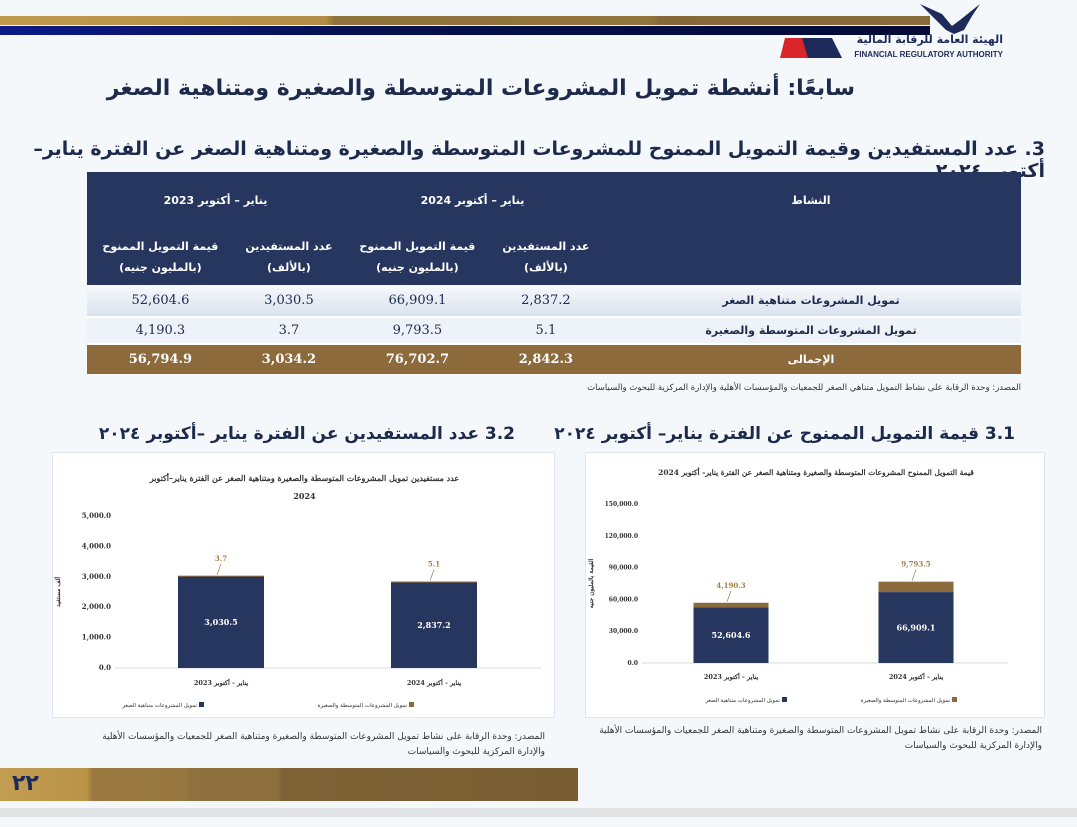 This screenshot has width=1077, height=827. What do you see at coordinates (417, 256) in the screenshot?
I see `col-value-2024: قيمة التمويل الممنوح (بالمليون جنيه)` at bounding box center [417, 256].